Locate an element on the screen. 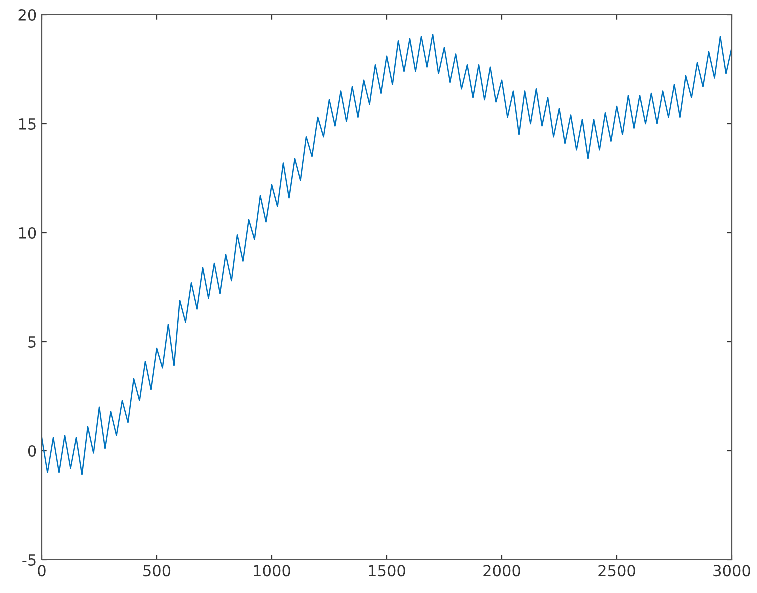  y-tick-label: 20 is located at coordinates (27, 15).